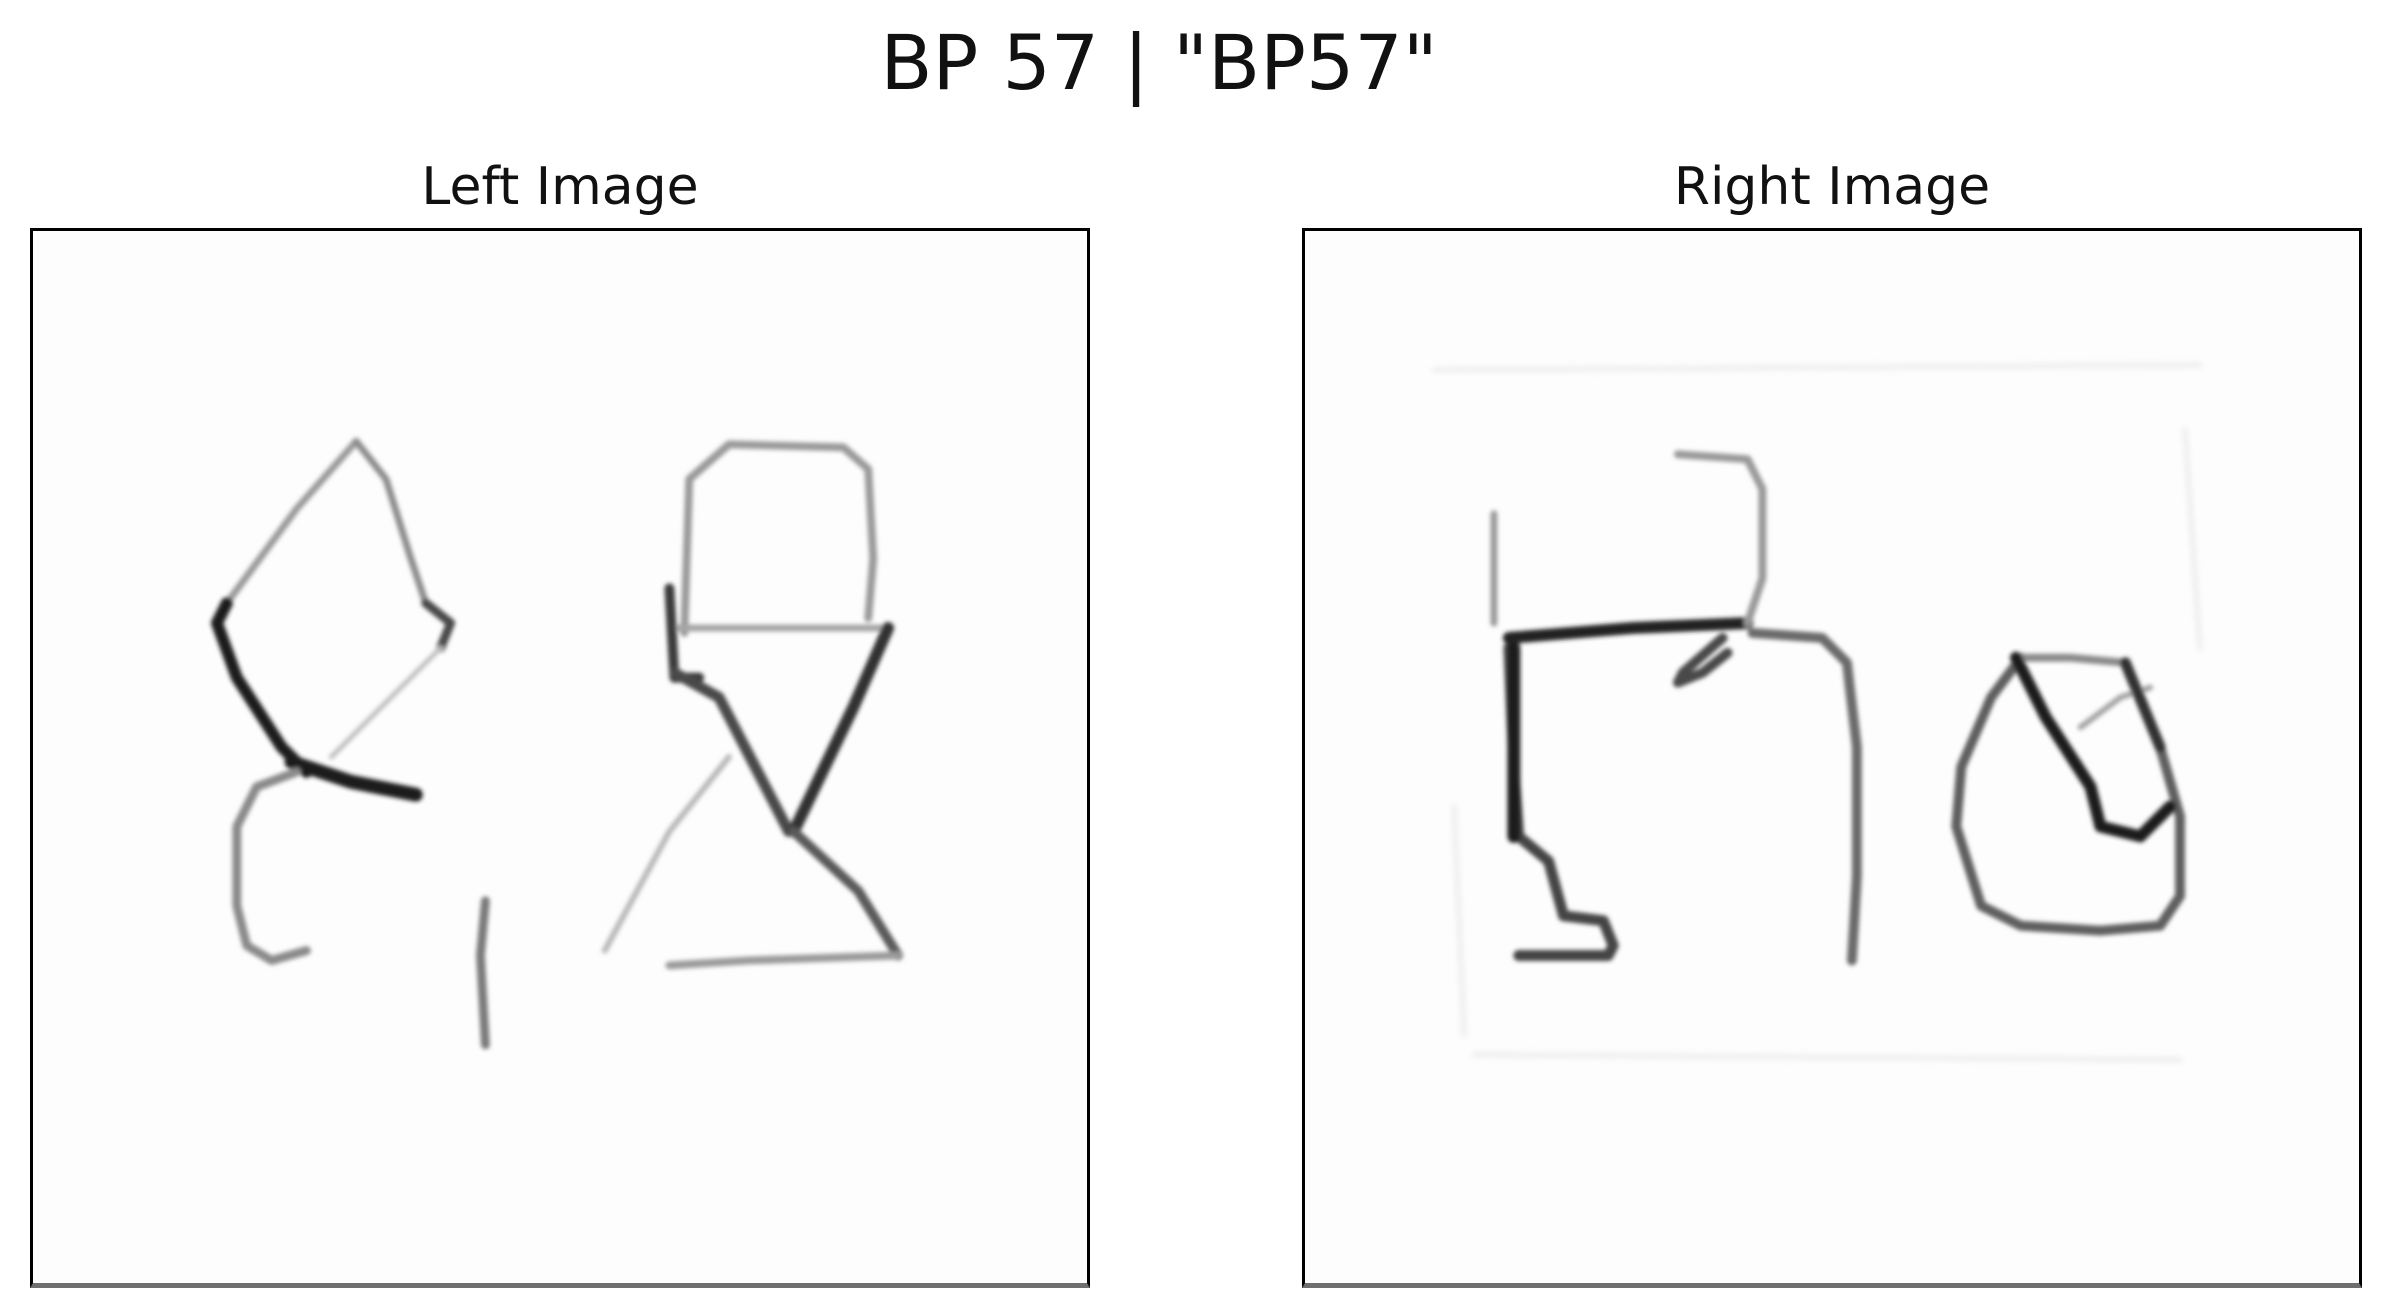 This screenshot has height=1315, width=2384. Describe the element at coordinates (1832, 187) in the screenshot. I see `right-image-title: Right Image` at that location.